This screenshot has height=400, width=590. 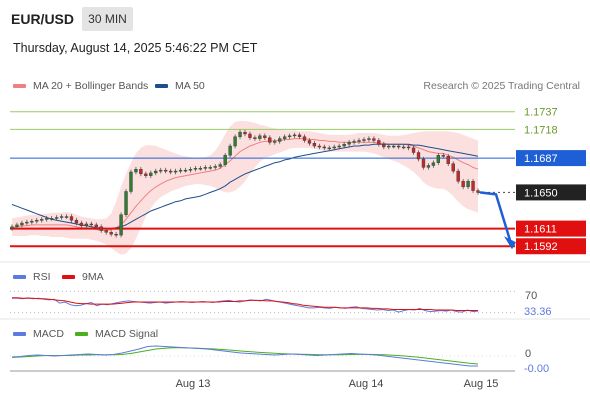 What do you see at coordinates (81, 334) in the screenshot?
I see `macd-signal-swatch` at bounding box center [81, 334].